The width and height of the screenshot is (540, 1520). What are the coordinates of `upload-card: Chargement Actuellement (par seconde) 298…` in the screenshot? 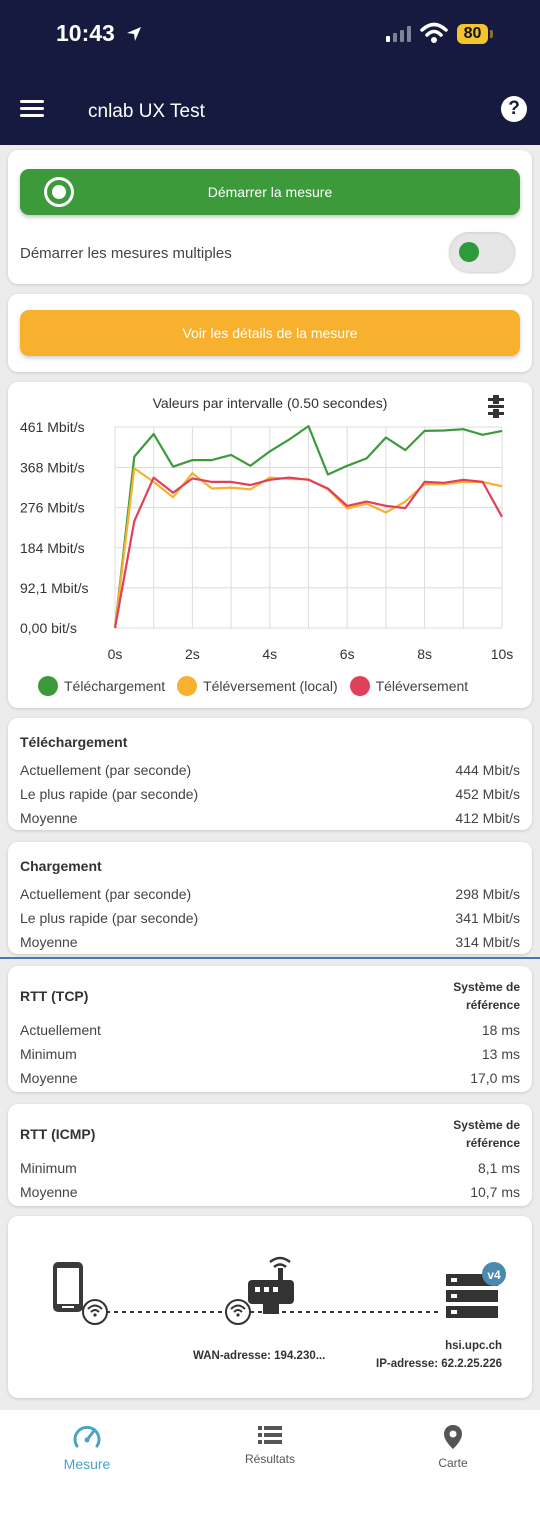 It's located at (270, 898).